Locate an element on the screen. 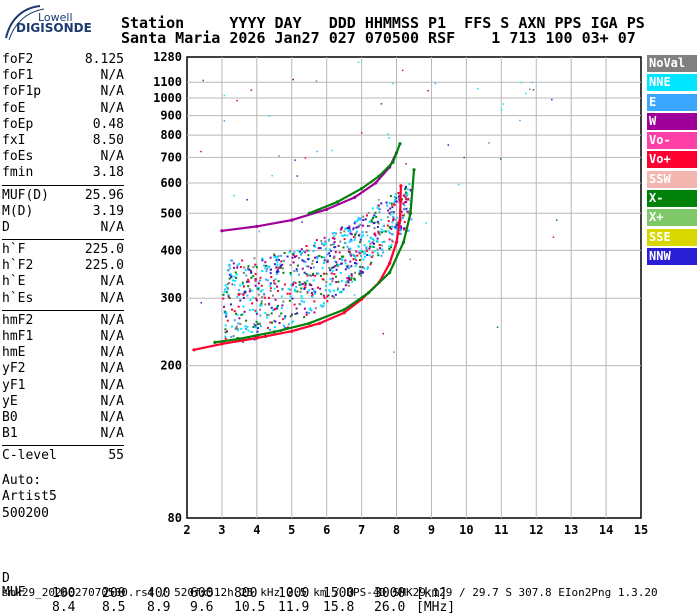 This screenshot has width=700, height=615. x-tick-label: 2 is located at coordinates (186, 530).